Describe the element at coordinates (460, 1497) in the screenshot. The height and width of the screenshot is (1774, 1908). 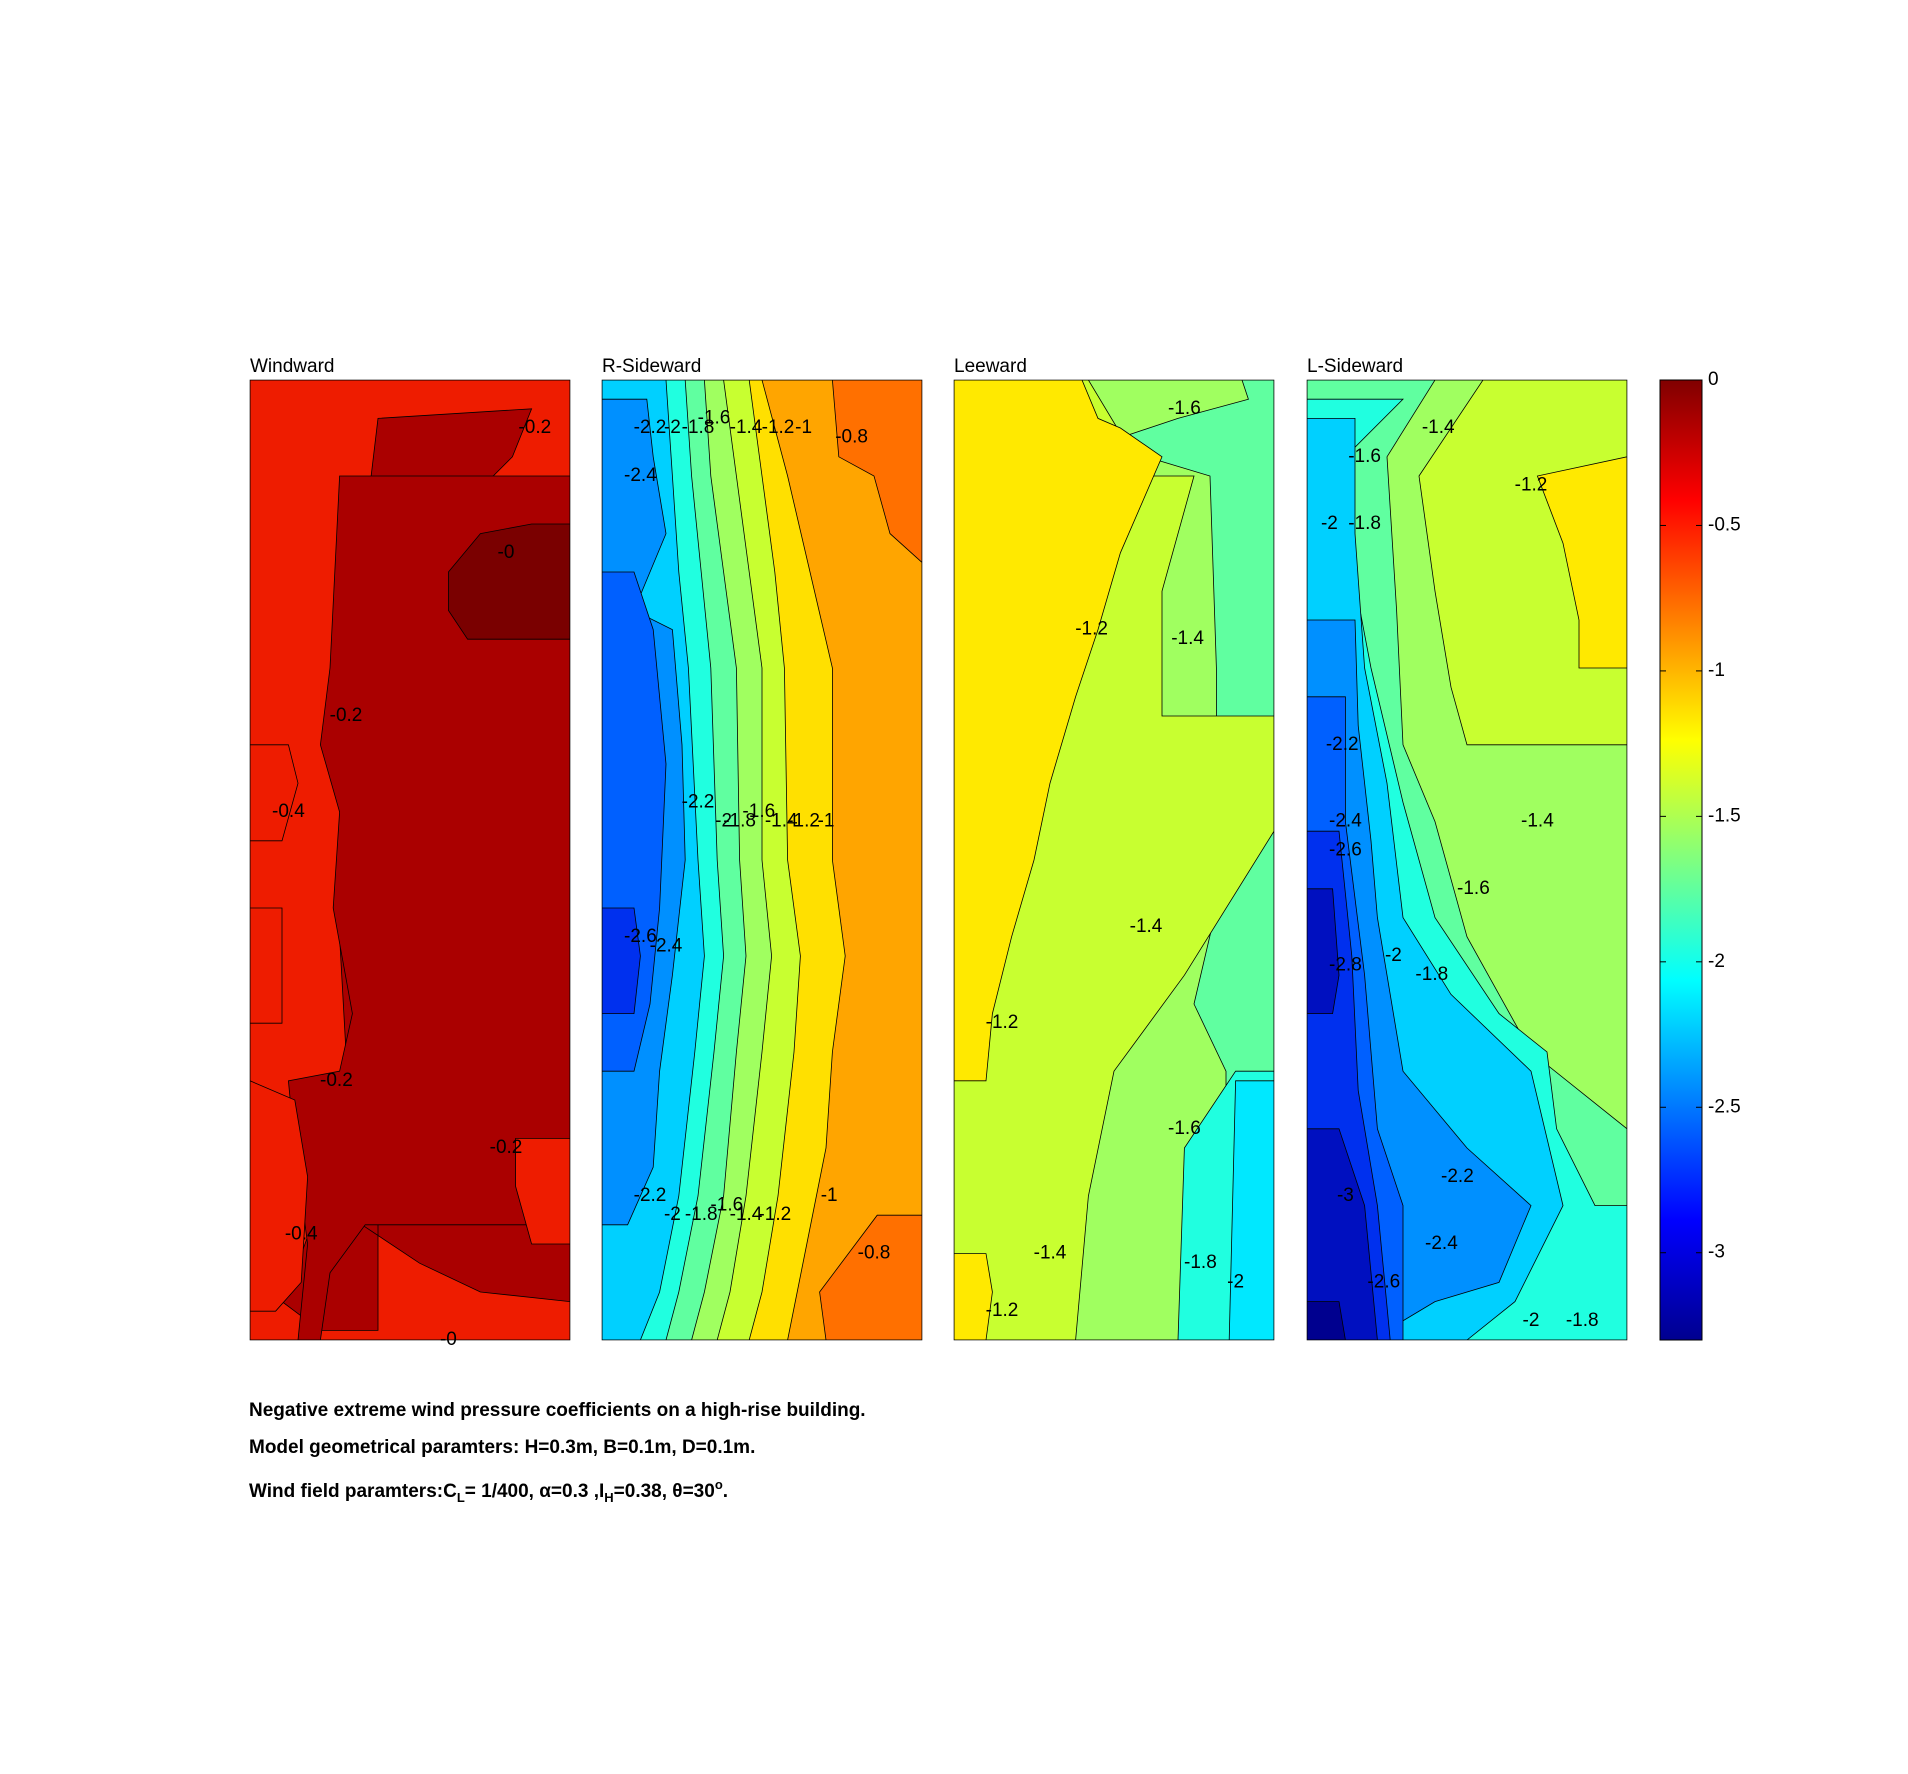
I see `caption-sub-l: L` at that location.